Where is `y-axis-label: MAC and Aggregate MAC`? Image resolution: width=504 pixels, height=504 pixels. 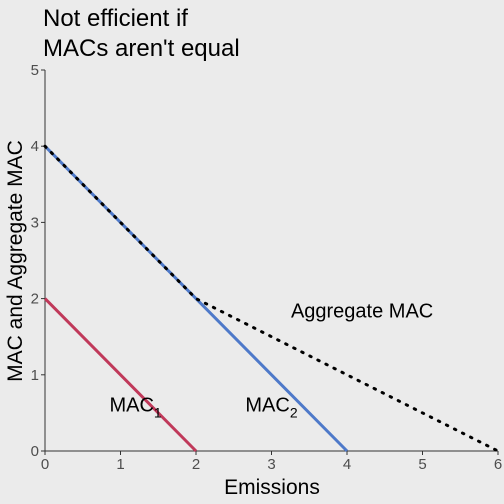 y-axis-label: MAC and Aggregate MAC is located at coordinates (15, 261).